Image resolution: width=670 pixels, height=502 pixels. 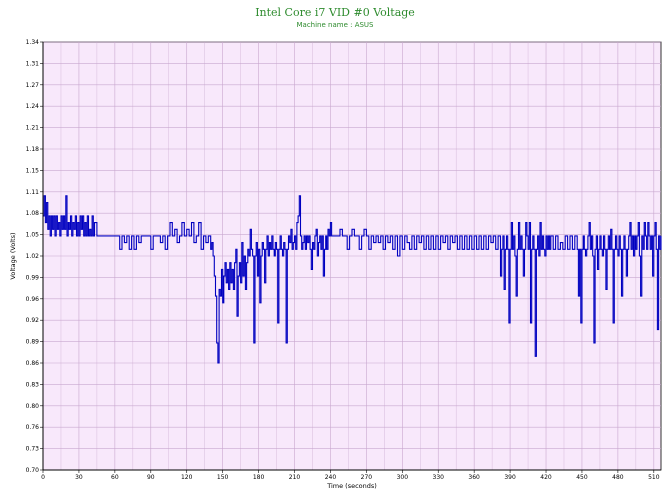 I want to click on y-tick-label: 0.89, so click(x=33, y=342).